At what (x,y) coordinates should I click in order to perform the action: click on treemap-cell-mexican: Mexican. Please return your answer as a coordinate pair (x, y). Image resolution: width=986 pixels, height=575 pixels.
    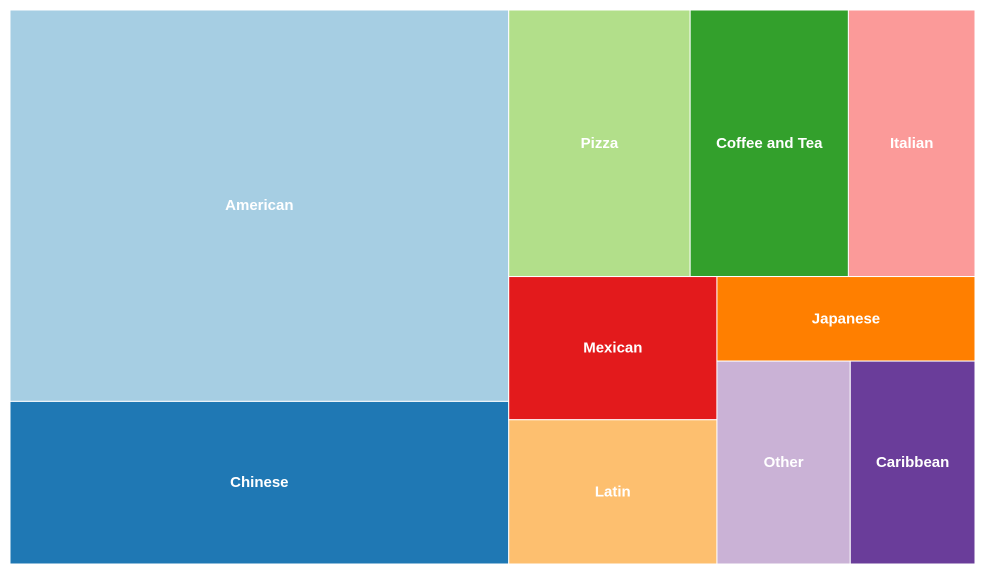
    Looking at the image, I should click on (613, 348).